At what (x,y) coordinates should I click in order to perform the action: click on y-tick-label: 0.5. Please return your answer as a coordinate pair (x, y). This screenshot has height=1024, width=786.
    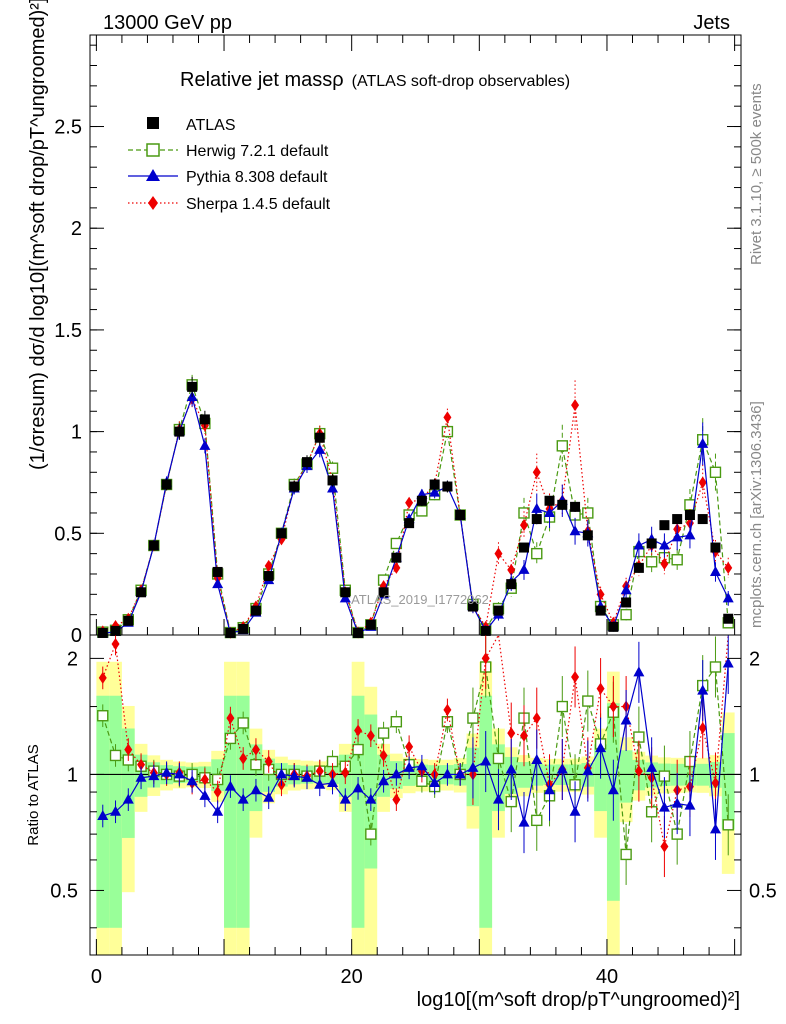
    Looking at the image, I should click on (68, 534).